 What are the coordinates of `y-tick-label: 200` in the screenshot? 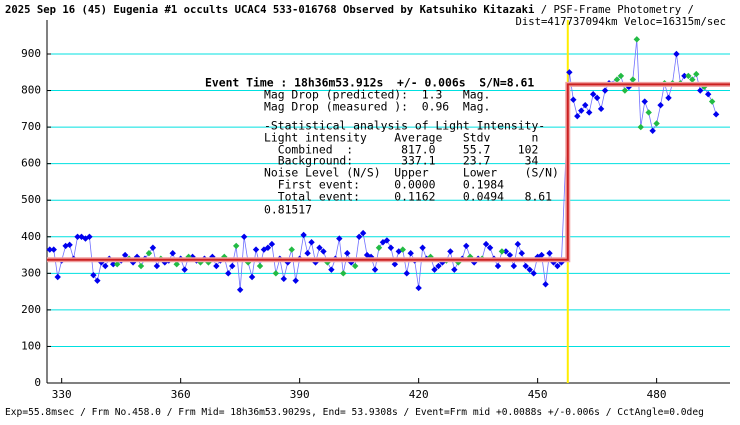 It's located at (31, 309).